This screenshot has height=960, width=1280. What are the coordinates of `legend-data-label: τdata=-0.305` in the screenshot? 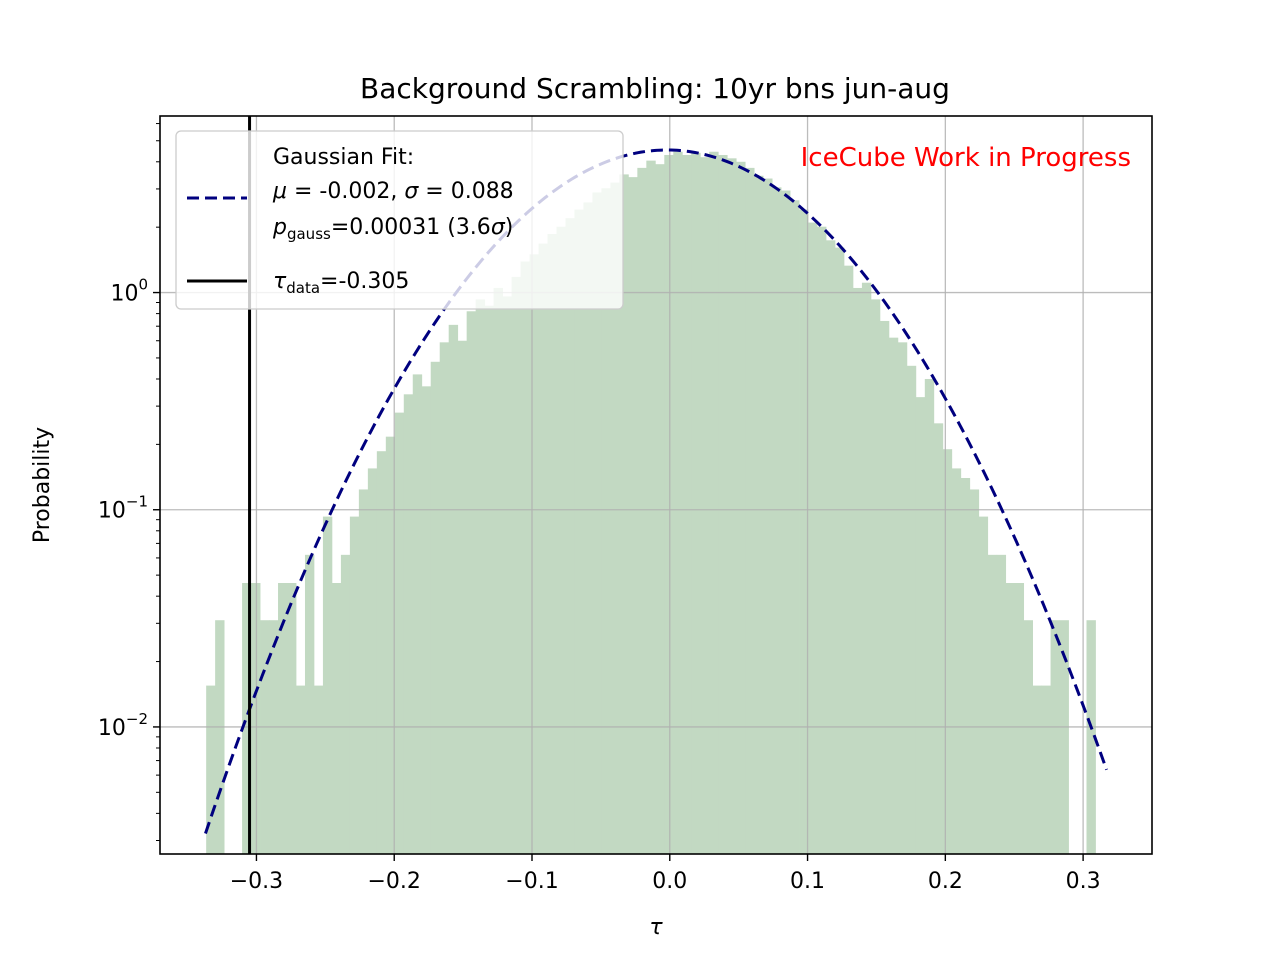 It's located at (341, 283).